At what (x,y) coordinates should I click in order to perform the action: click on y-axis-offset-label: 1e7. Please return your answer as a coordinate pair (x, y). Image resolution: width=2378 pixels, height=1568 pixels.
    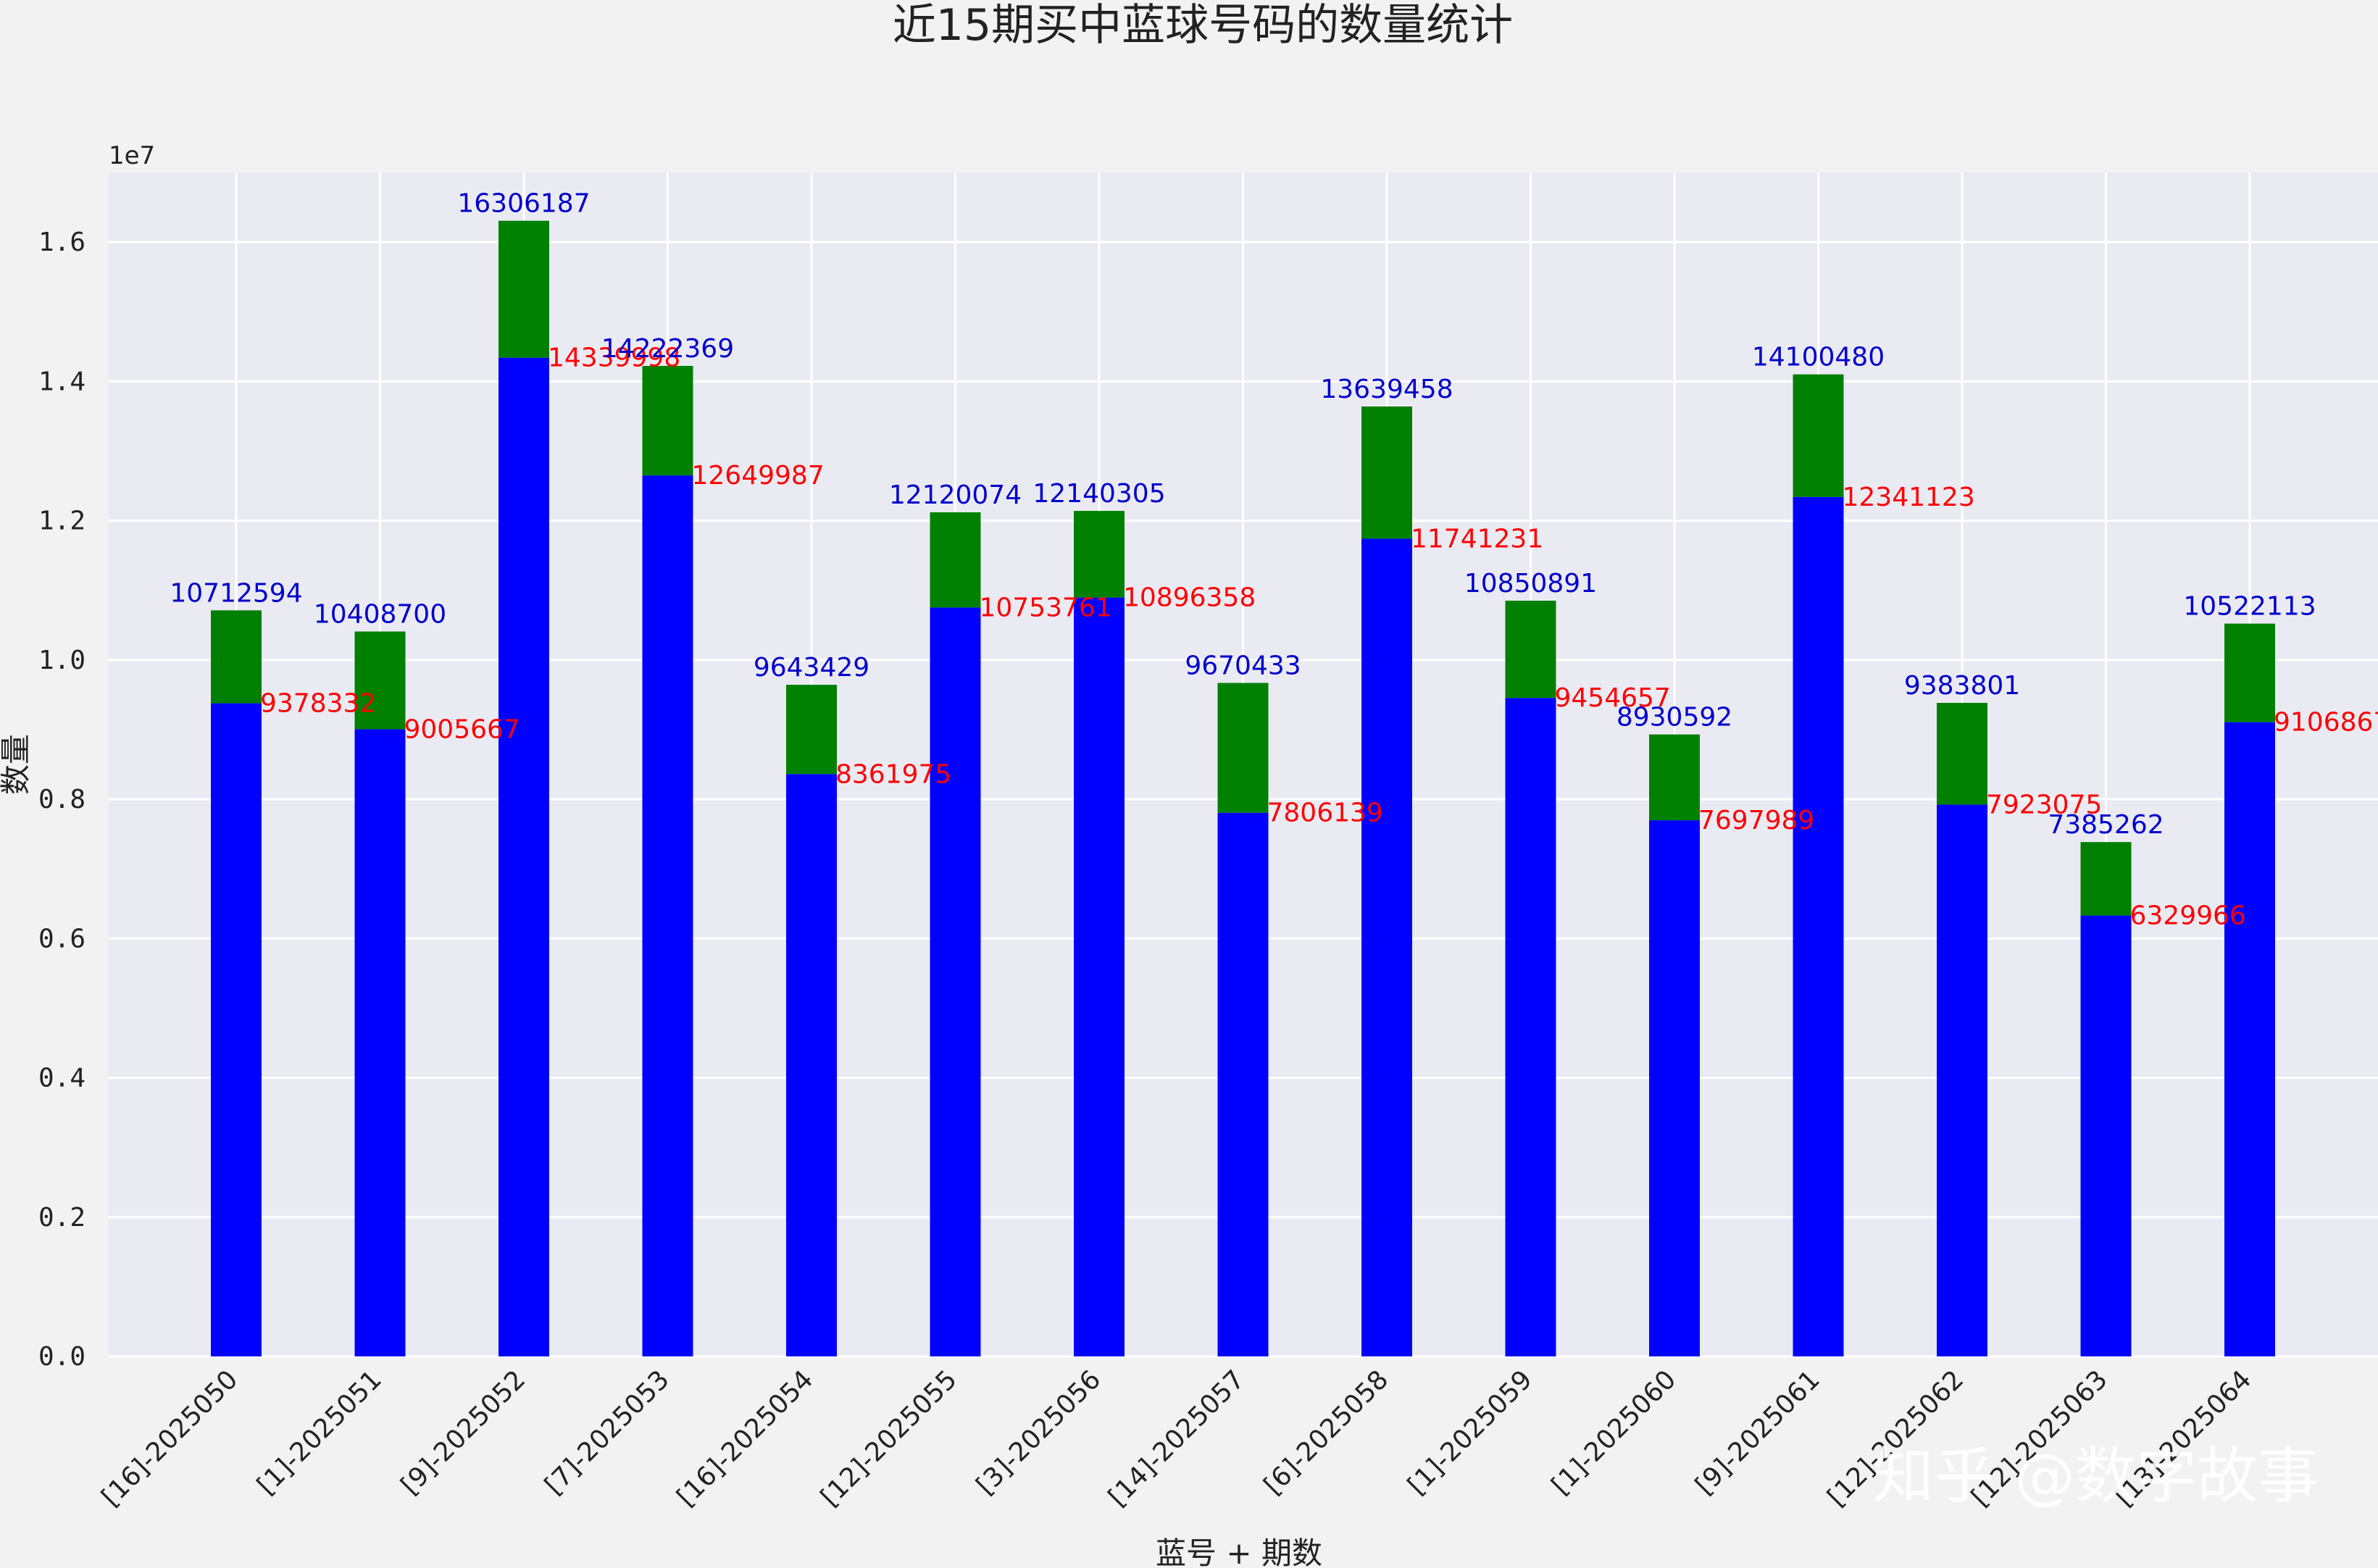
    Looking at the image, I should click on (132, 155).